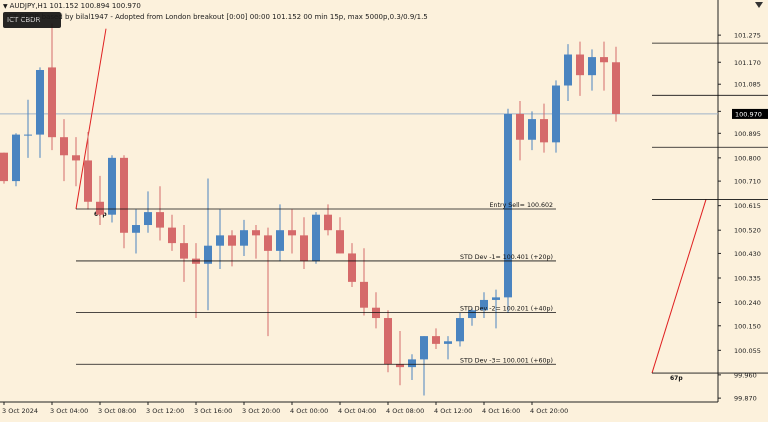 Image resolution: width=768 pixels, height=422 pixels. I want to click on price-tick-label: 100.240, so click(747, 303).